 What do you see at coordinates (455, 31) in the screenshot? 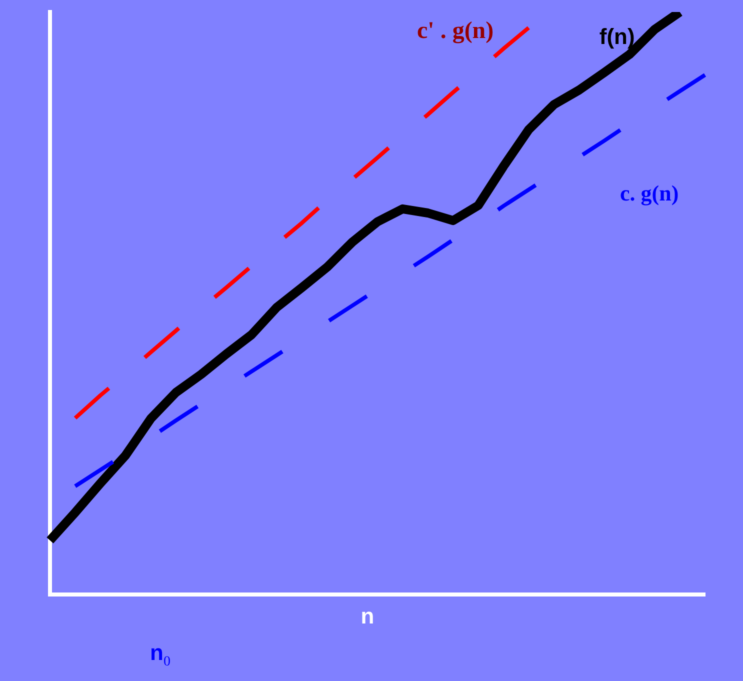
I see `series-label: c' . g(n)` at bounding box center [455, 31].